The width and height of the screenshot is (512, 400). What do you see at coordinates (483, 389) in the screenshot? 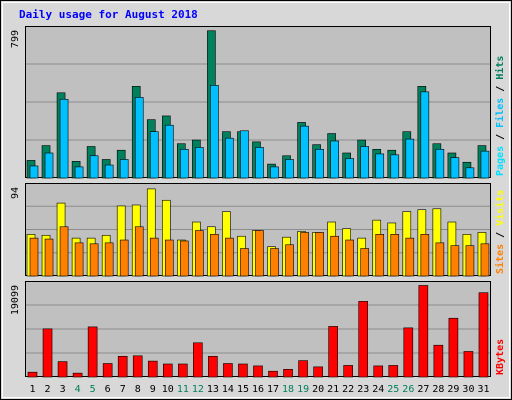
I see `x-tick-label: 31` at bounding box center [483, 389].